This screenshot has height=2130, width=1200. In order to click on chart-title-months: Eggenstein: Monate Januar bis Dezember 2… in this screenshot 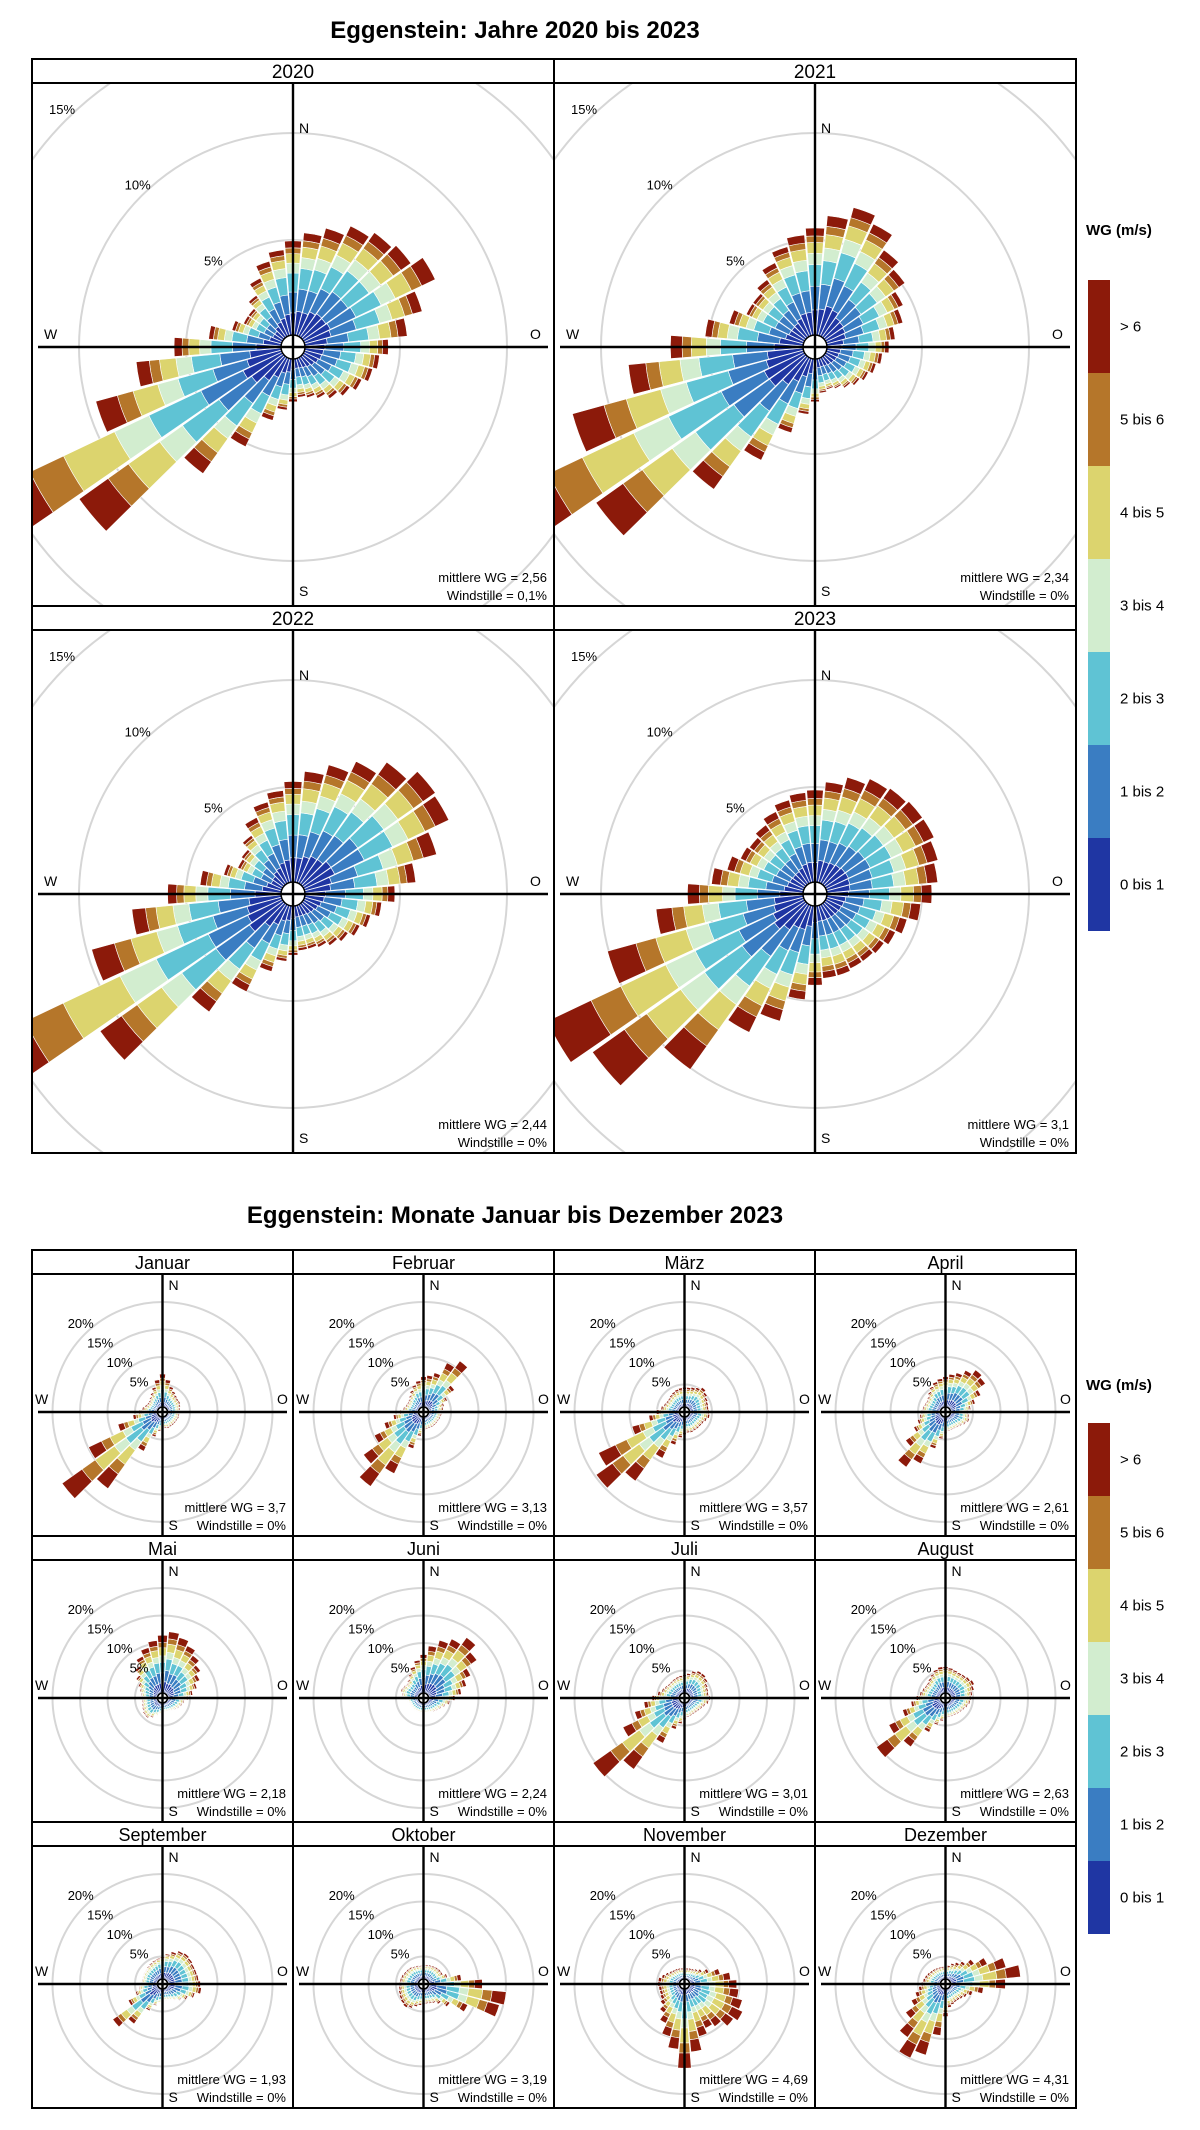, I will do `click(515, 1215)`.